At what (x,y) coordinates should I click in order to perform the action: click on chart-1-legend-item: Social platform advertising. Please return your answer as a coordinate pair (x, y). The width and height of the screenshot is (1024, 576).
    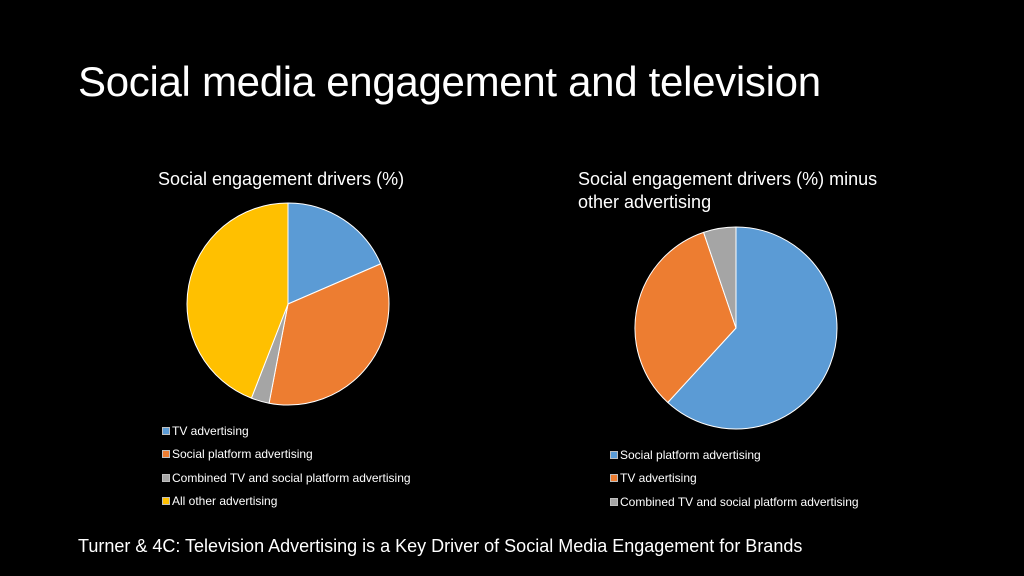
    Looking at the image, I should click on (286, 455).